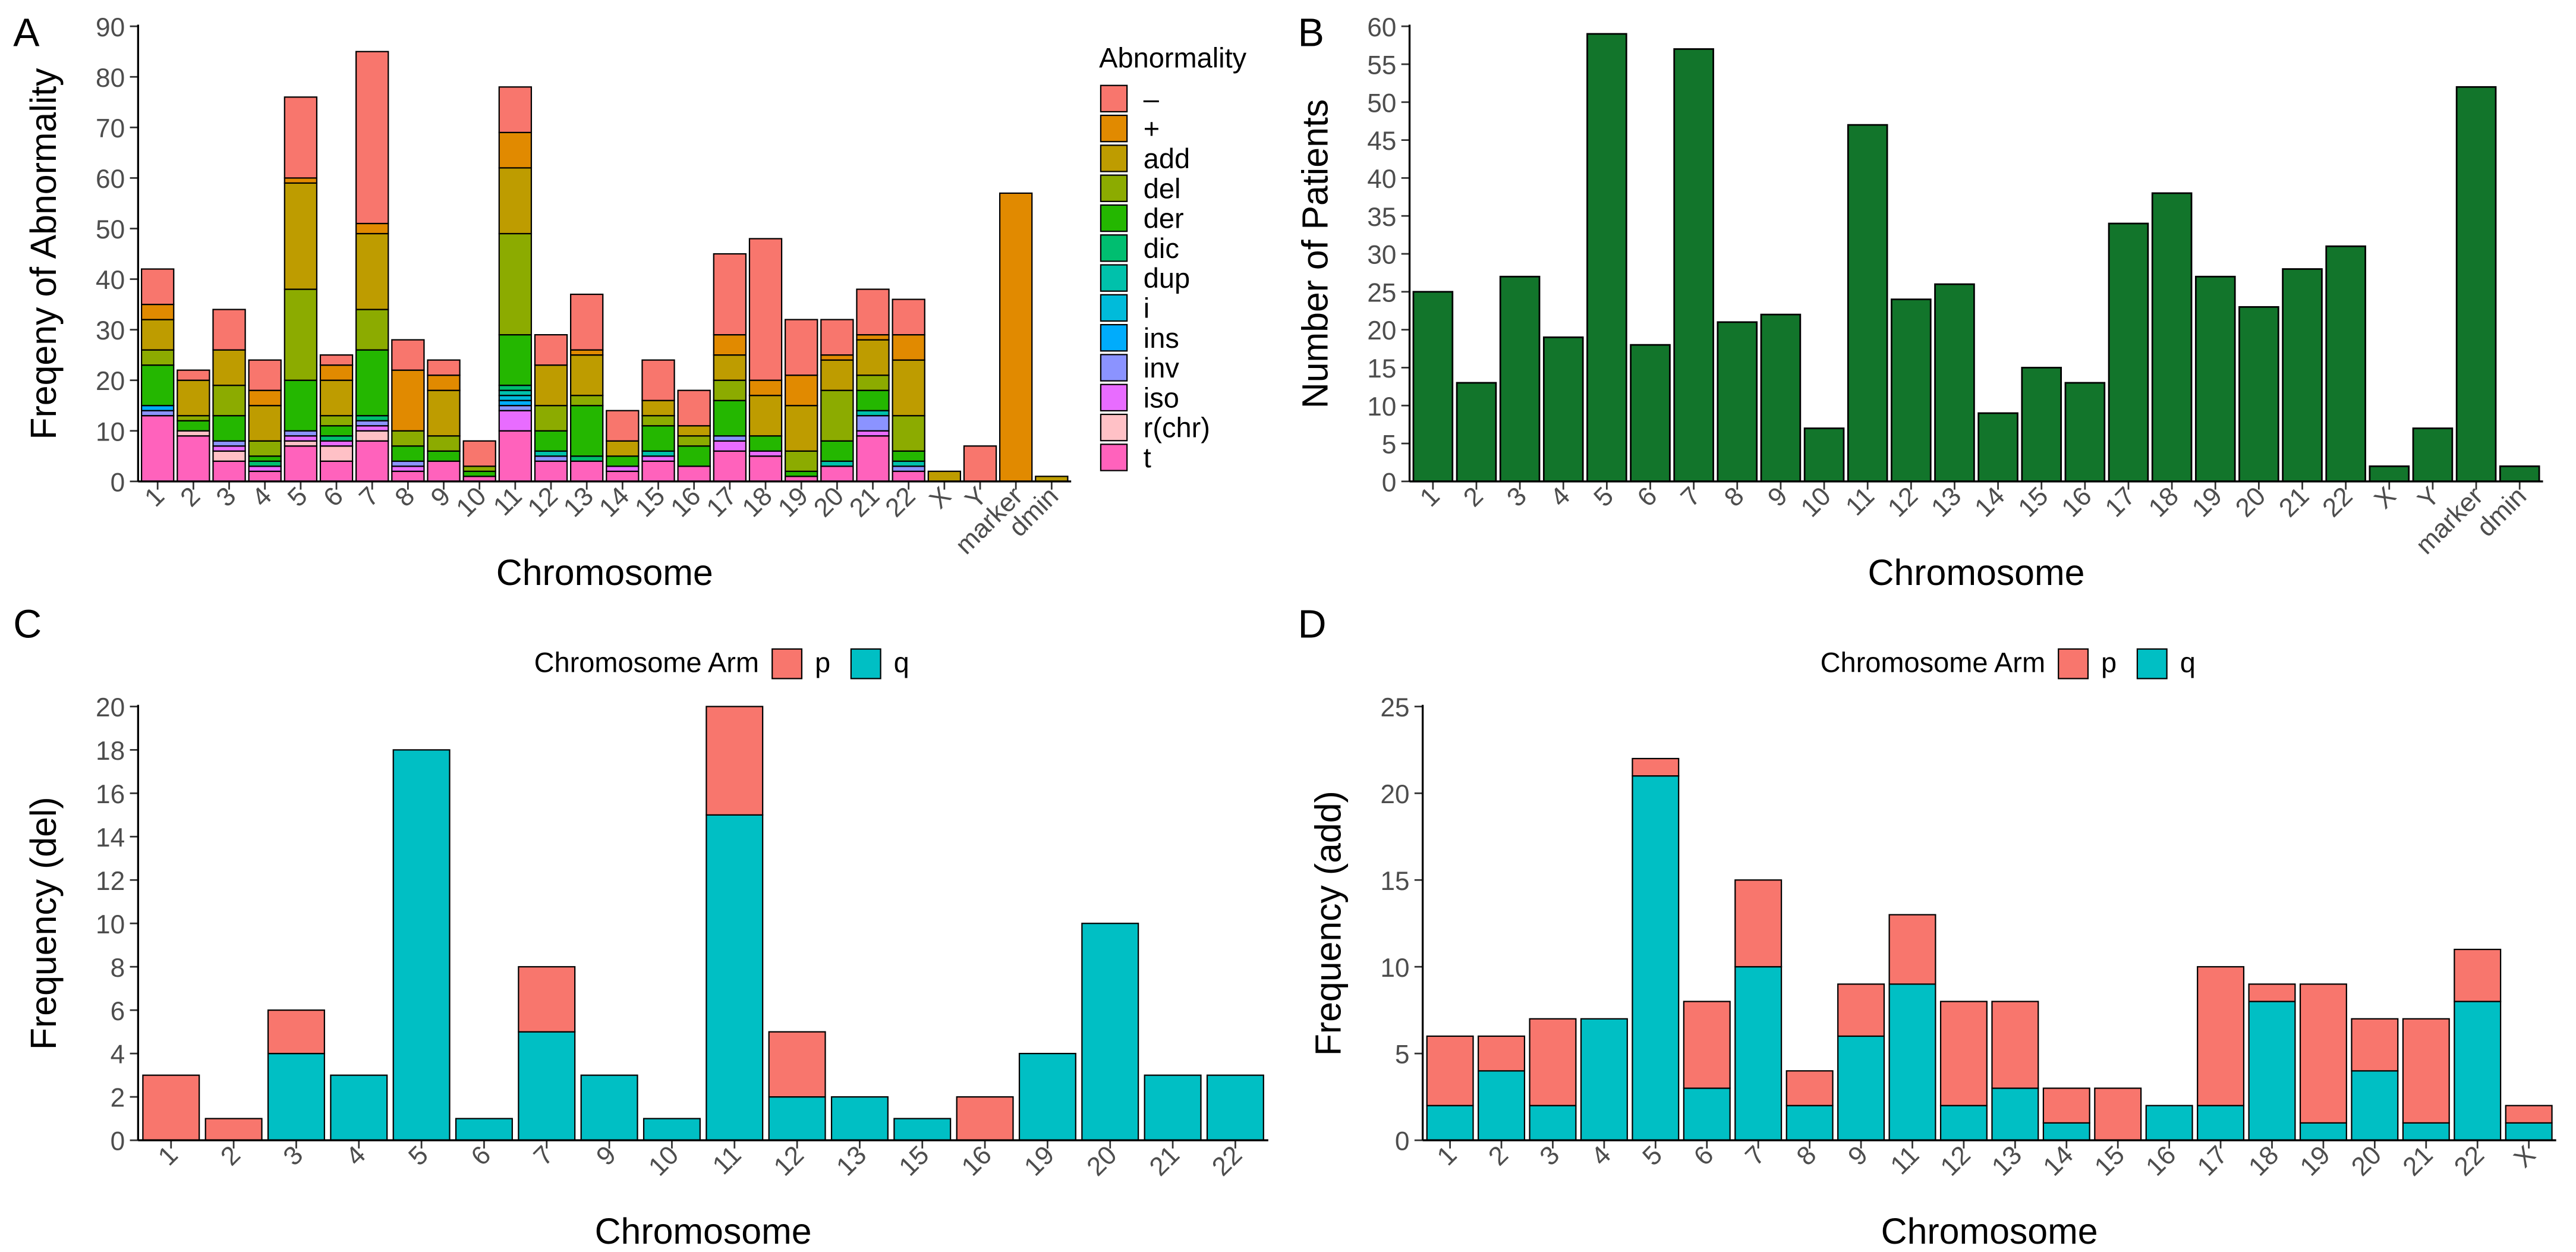 Image resolution: width=2576 pixels, height=1252 pixels. I want to click on y-tick-label: 30, so click(1381, 255).